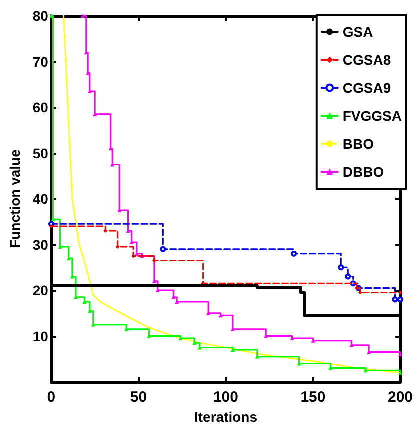 The image size is (416, 437). What do you see at coordinates (40, 290) in the screenshot?
I see `y-tick-label: 20` at bounding box center [40, 290].